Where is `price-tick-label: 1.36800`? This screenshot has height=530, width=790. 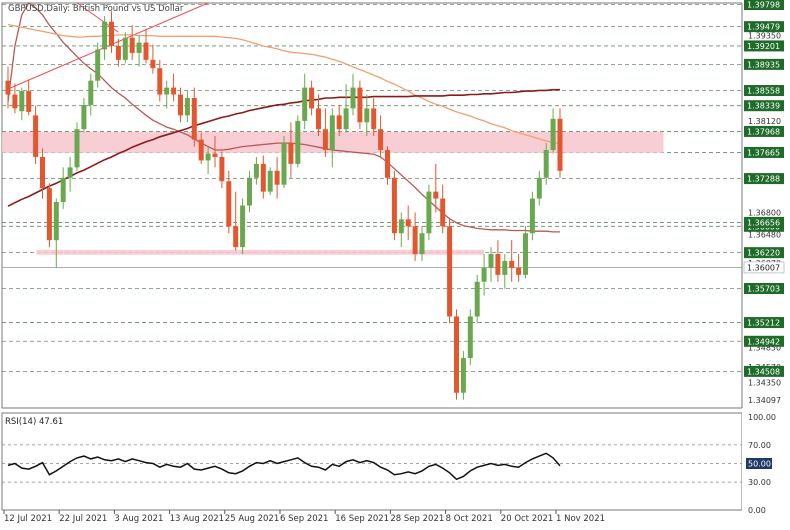
price-tick-label: 1.36800 is located at coordinates (764, 212).